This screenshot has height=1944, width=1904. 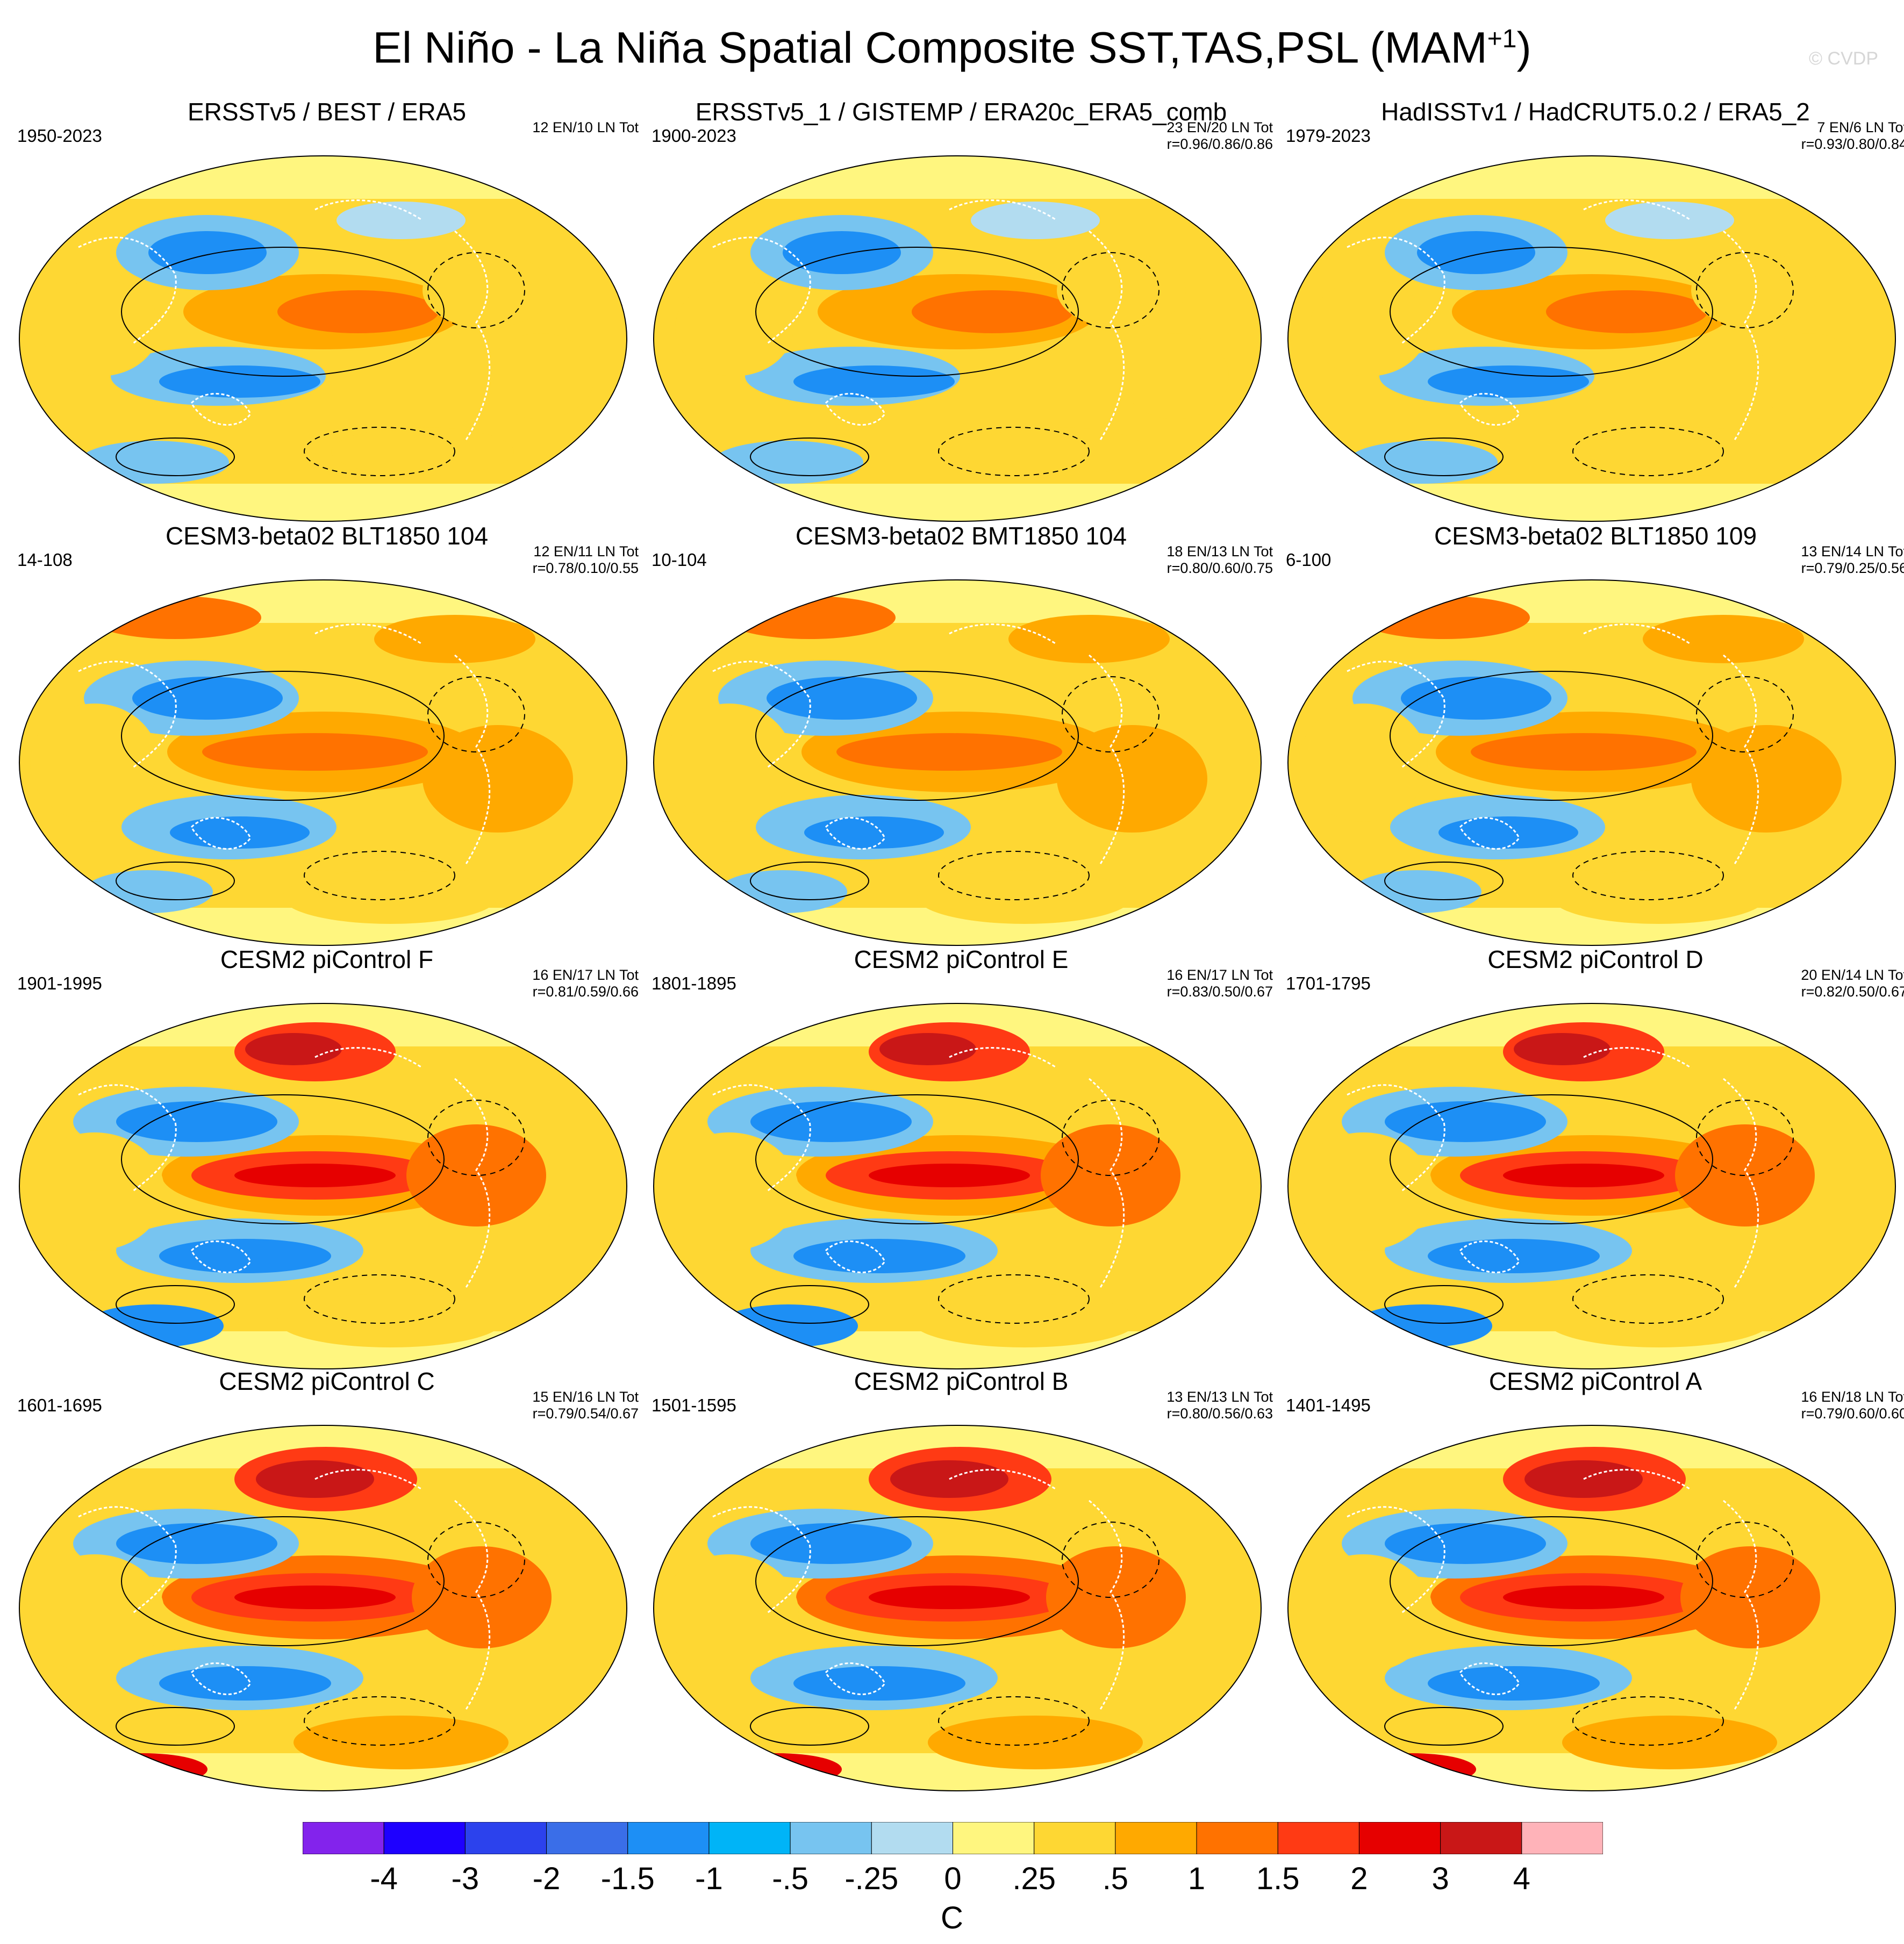 What do you see at coordinates (586, 551) in the screenshot?
I see `panel-event-counts: 12 EN/11 LN Tot` at bounding box center [586, 551].